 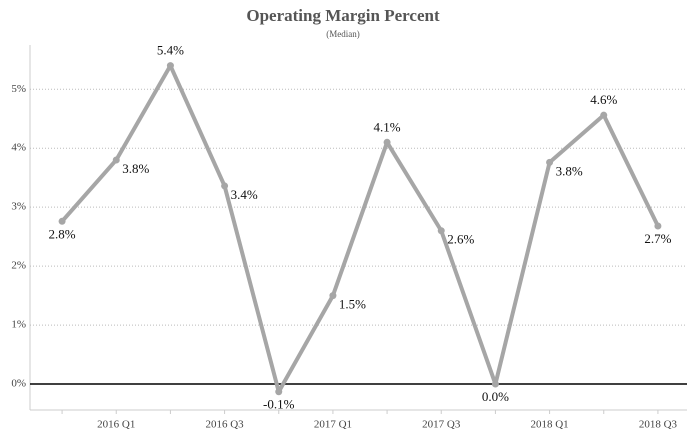 What do you see at coordinates (352, 304) in the screenshot?
I see `data-label: 1.5%` at bounding box center [352, 304].